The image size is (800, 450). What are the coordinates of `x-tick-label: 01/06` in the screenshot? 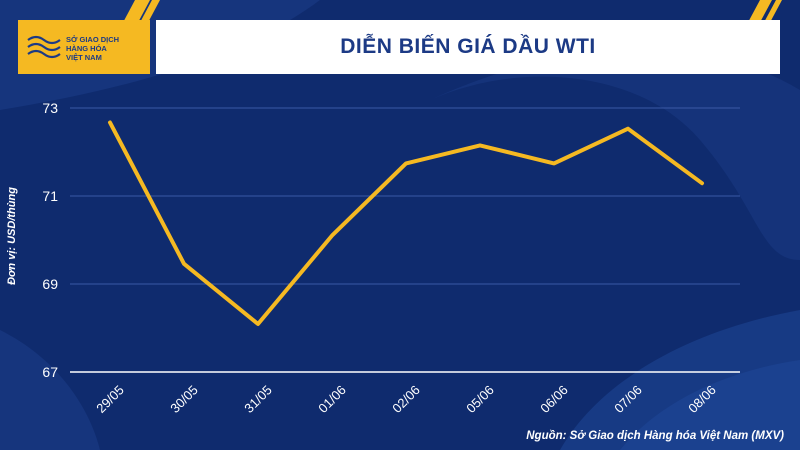 It's located at (332, 399).